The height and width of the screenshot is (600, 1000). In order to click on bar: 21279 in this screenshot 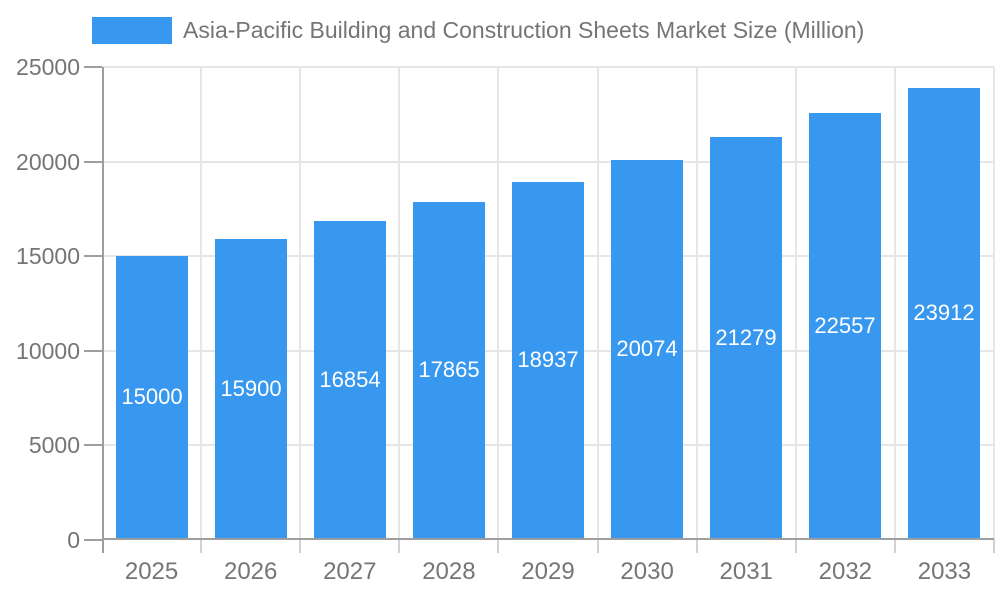, I will do `click(746, 337)`.